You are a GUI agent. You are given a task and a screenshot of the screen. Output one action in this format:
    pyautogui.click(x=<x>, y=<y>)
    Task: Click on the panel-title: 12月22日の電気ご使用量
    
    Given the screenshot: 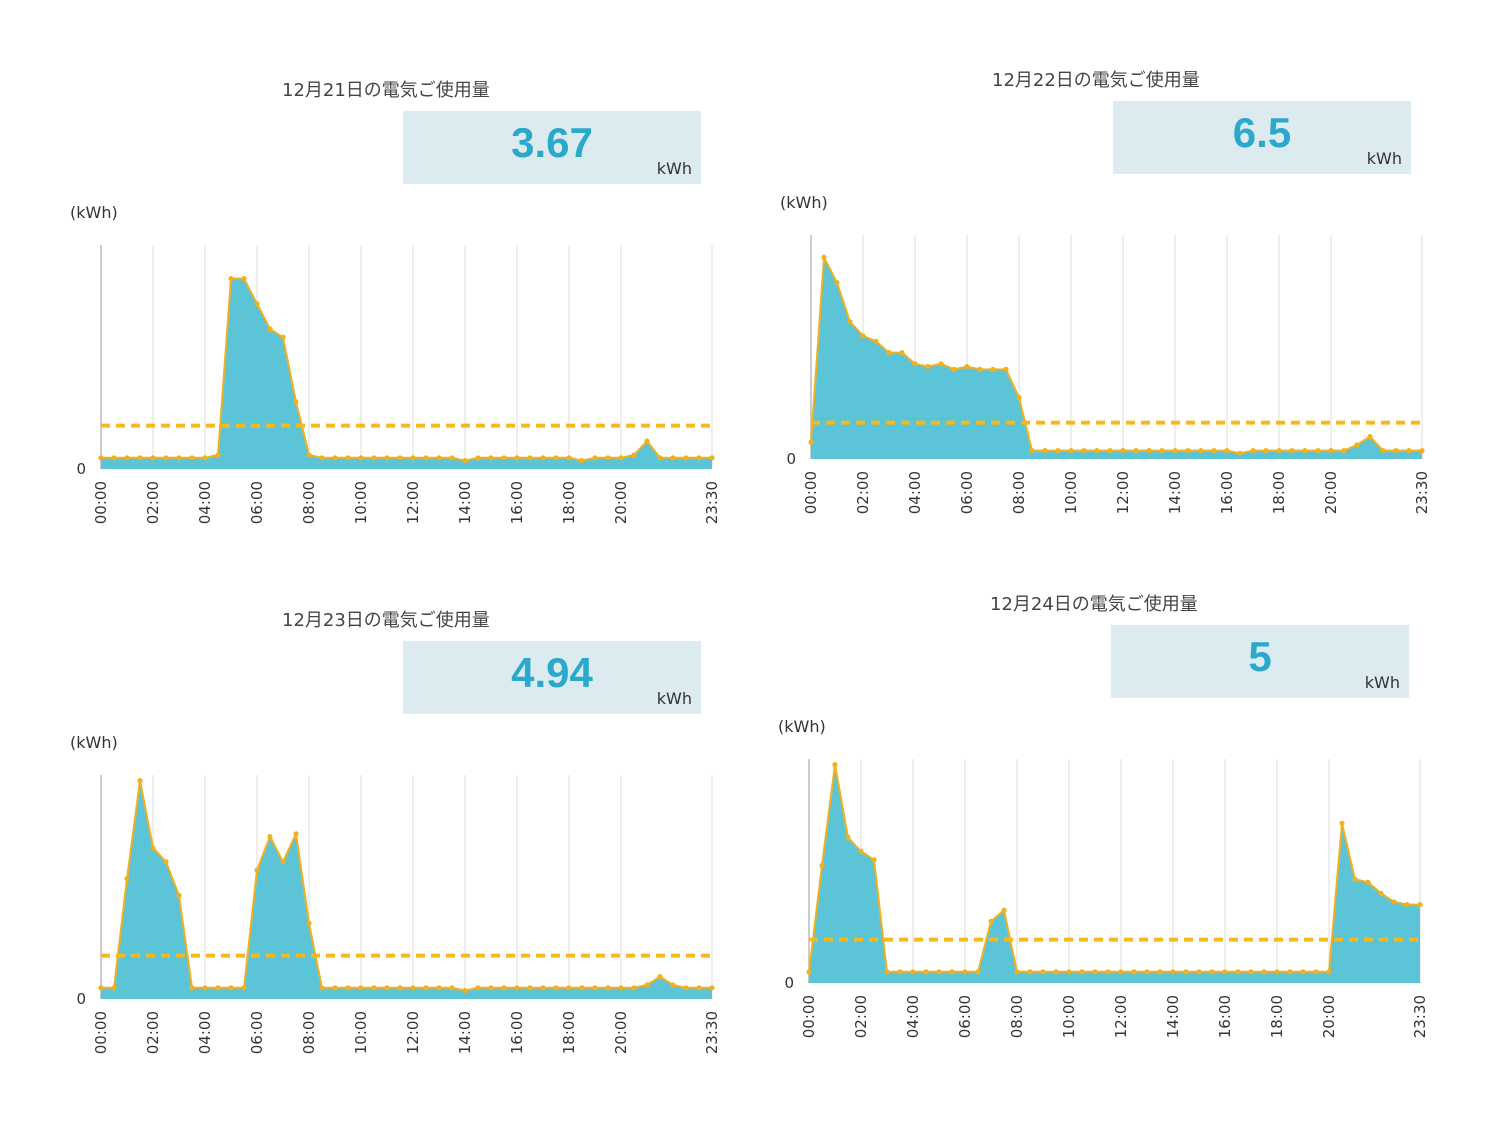 What is the action you would take?
    pyautogui.click(x=1096, y=80)
    